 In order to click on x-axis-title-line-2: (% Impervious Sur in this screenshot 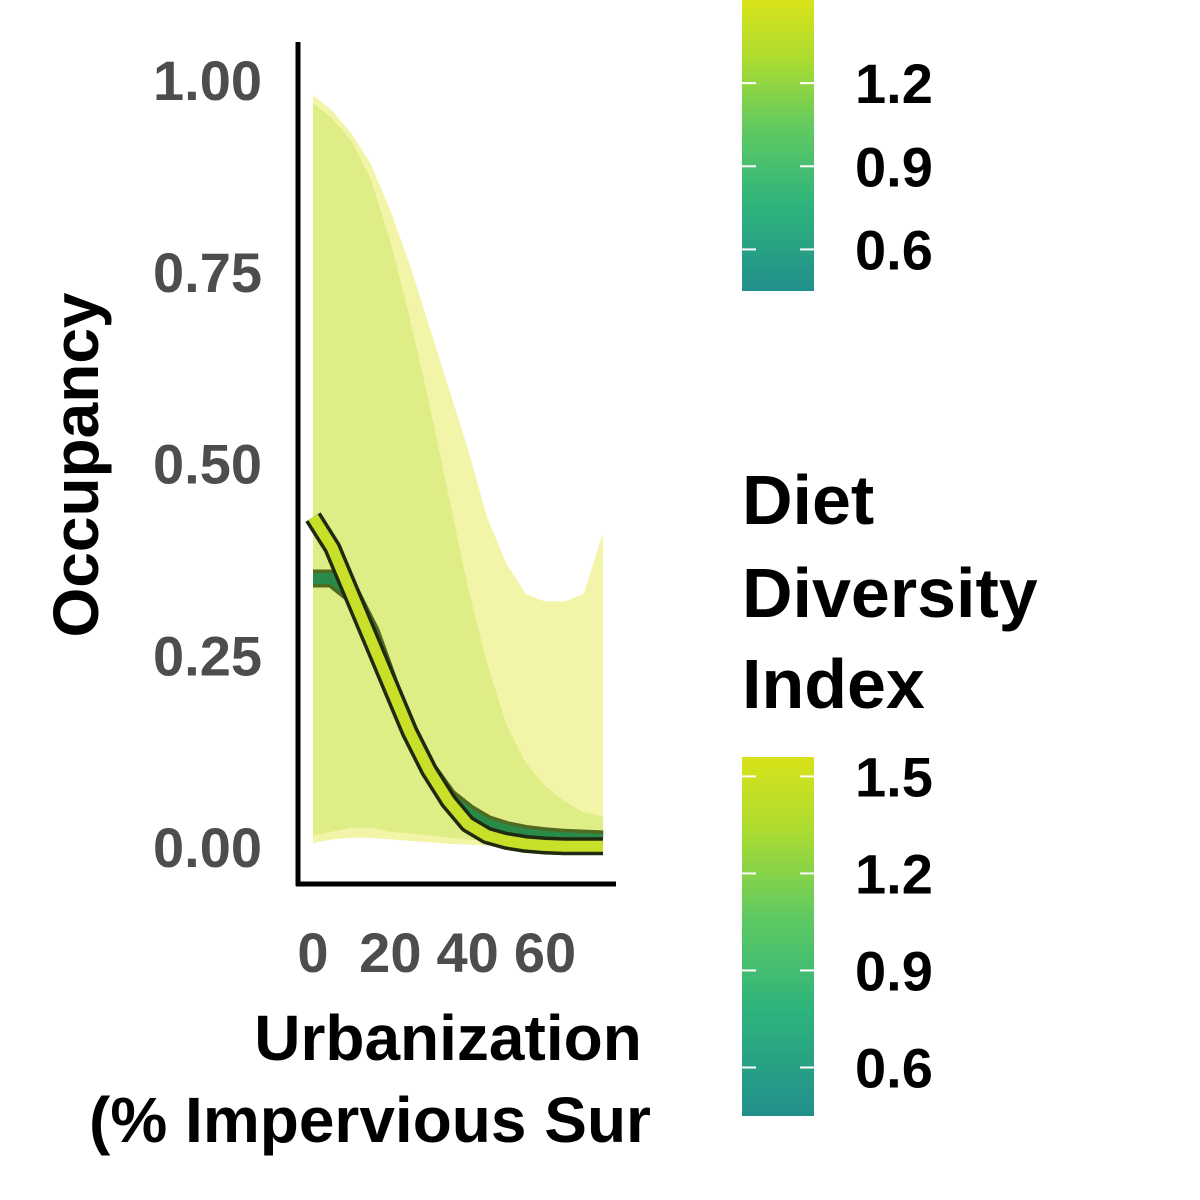, I will do `click(370, 1120)`.